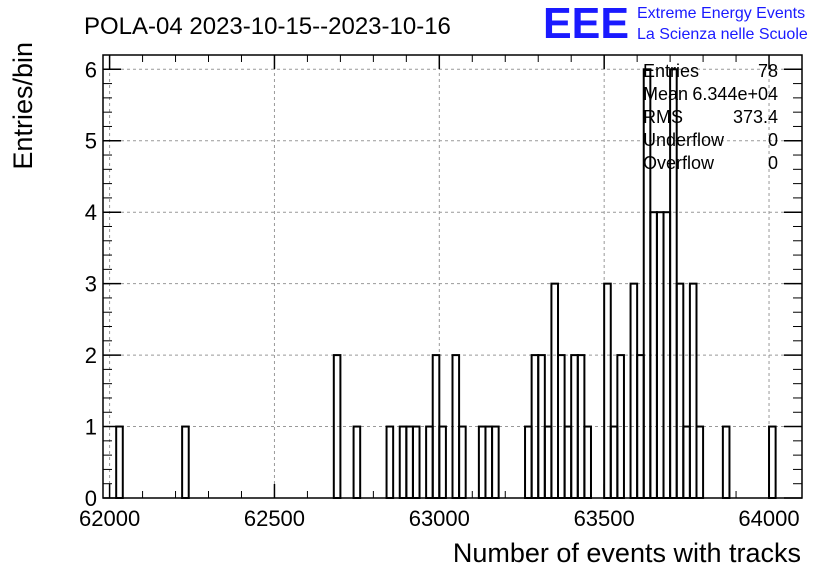 This screenshot has width=836, height=572. I want to click on stats-underflow-value: 0, so click(773, 140).